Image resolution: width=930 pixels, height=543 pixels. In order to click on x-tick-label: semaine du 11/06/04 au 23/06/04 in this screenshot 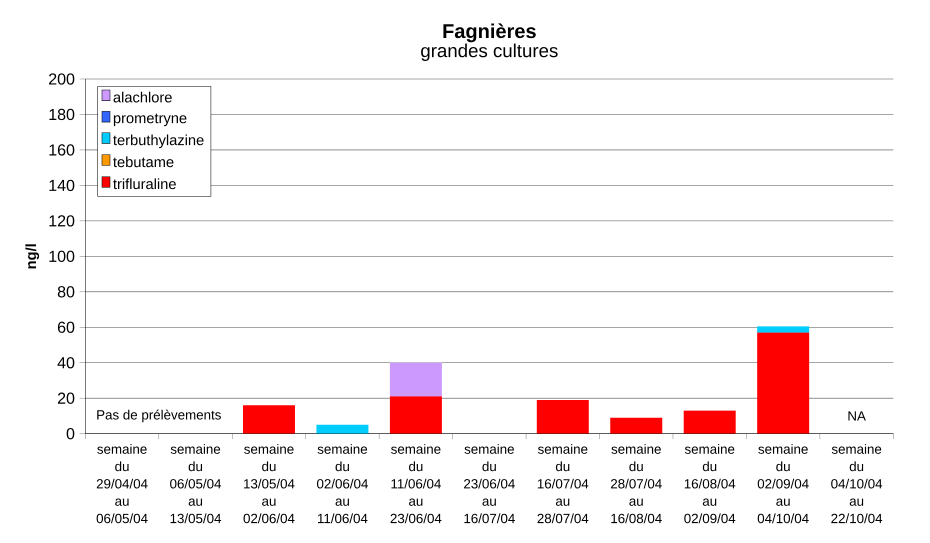, I will do `click(416, 484)`.